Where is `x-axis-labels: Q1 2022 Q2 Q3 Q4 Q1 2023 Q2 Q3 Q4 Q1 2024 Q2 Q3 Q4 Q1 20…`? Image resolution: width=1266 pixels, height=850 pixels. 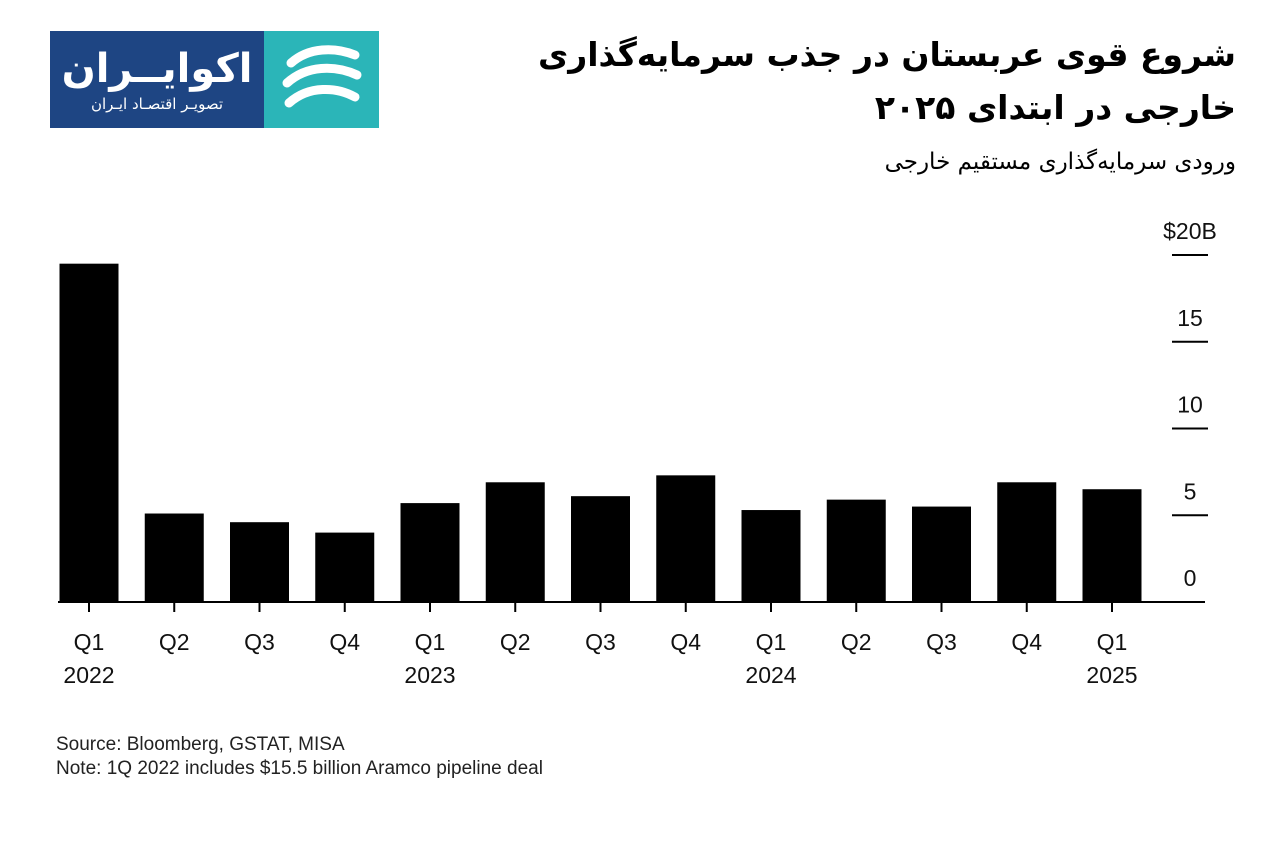
x-axis-labels: Q1 2022 Q2 Q3 Q4 Q1 2023 Q2 Q3 Q4 Q1 2024 Q2 Q3 Q4 Q1 20… is located at coordinates (600, 645).